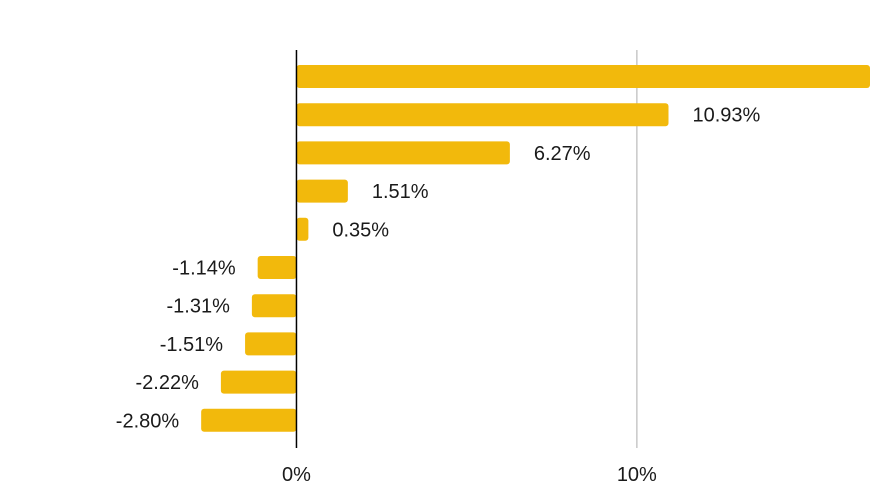 Image resolution: width=870 pixels, height=501 pixels. What do you see at coordinates (360, 230) in the screenshot?
I see `data-label-4: 0.35%` at bounding box center [360, 230].